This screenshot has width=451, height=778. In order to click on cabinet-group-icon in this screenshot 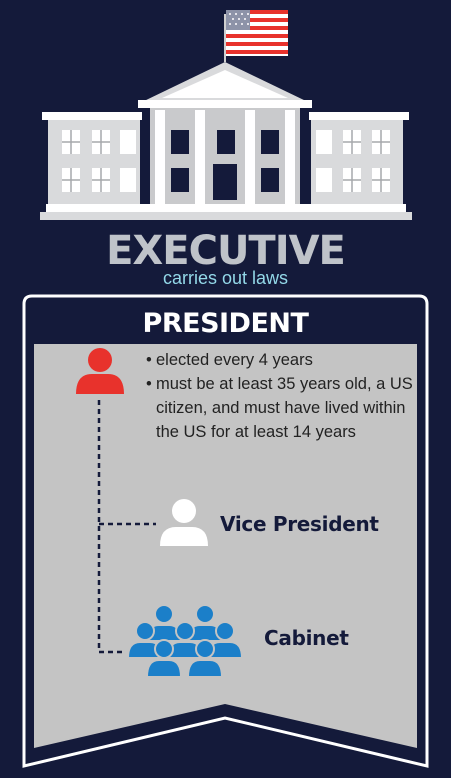, I will do `click(185, 641)`.